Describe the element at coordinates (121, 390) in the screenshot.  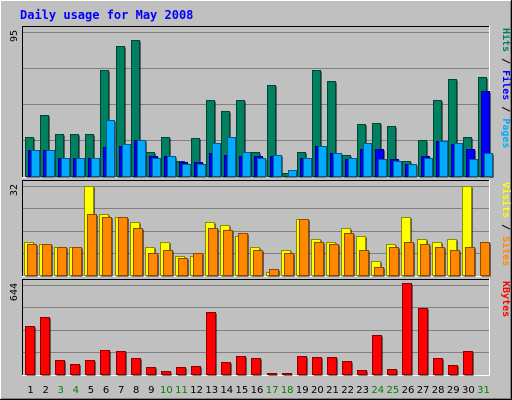
I see `x-tick-label-7: 7` at that location.